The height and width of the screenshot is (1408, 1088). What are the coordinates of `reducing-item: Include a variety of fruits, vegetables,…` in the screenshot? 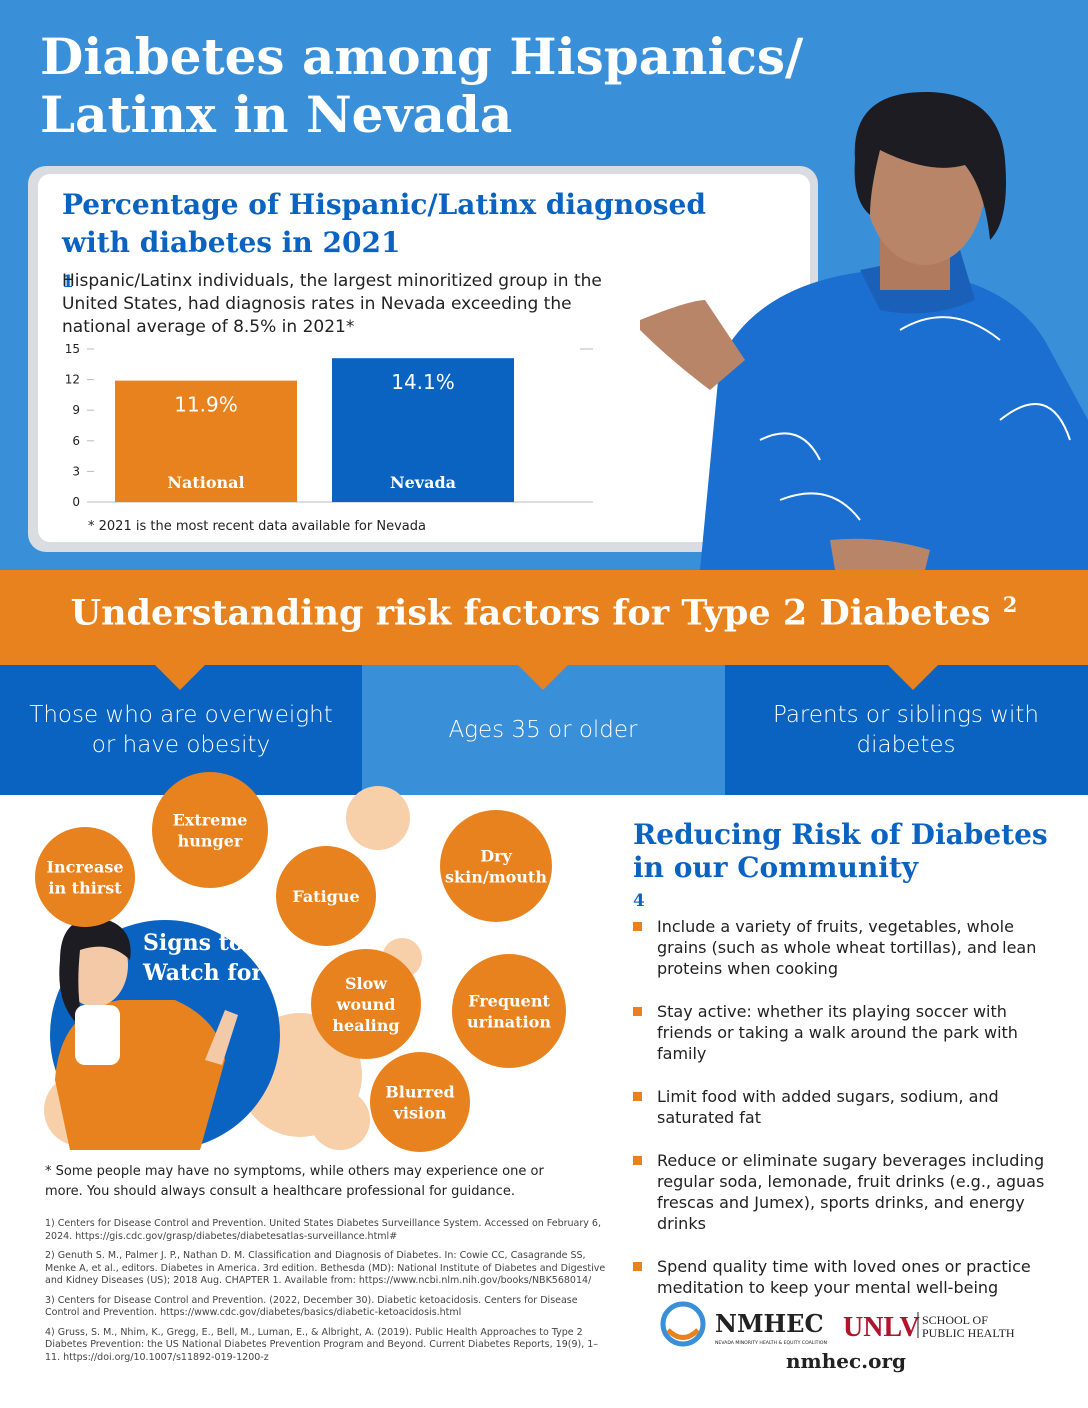 It's located at (843, 947).